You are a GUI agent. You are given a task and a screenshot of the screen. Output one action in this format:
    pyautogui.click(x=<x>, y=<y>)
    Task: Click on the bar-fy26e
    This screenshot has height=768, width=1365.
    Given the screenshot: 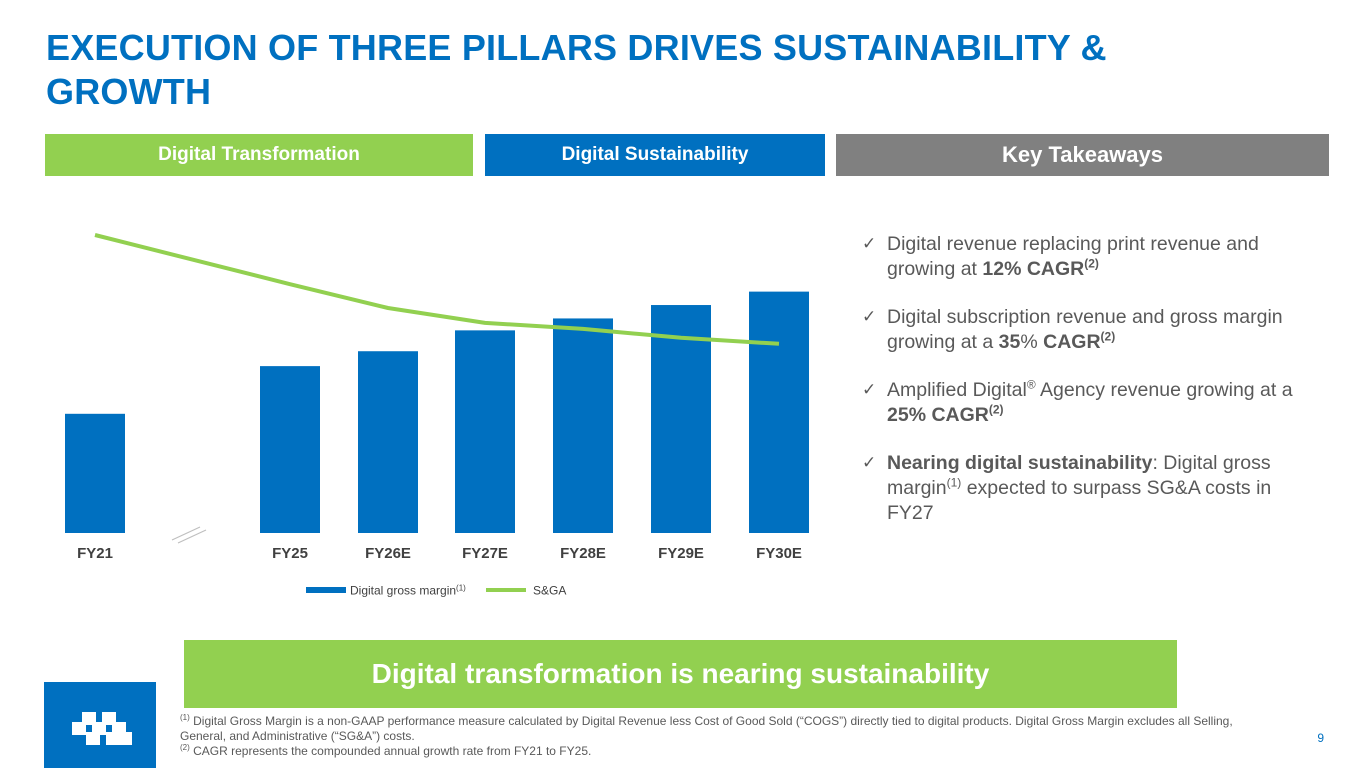 What is the action you would take?
    pyautogui.click(x=388, y=442)
    